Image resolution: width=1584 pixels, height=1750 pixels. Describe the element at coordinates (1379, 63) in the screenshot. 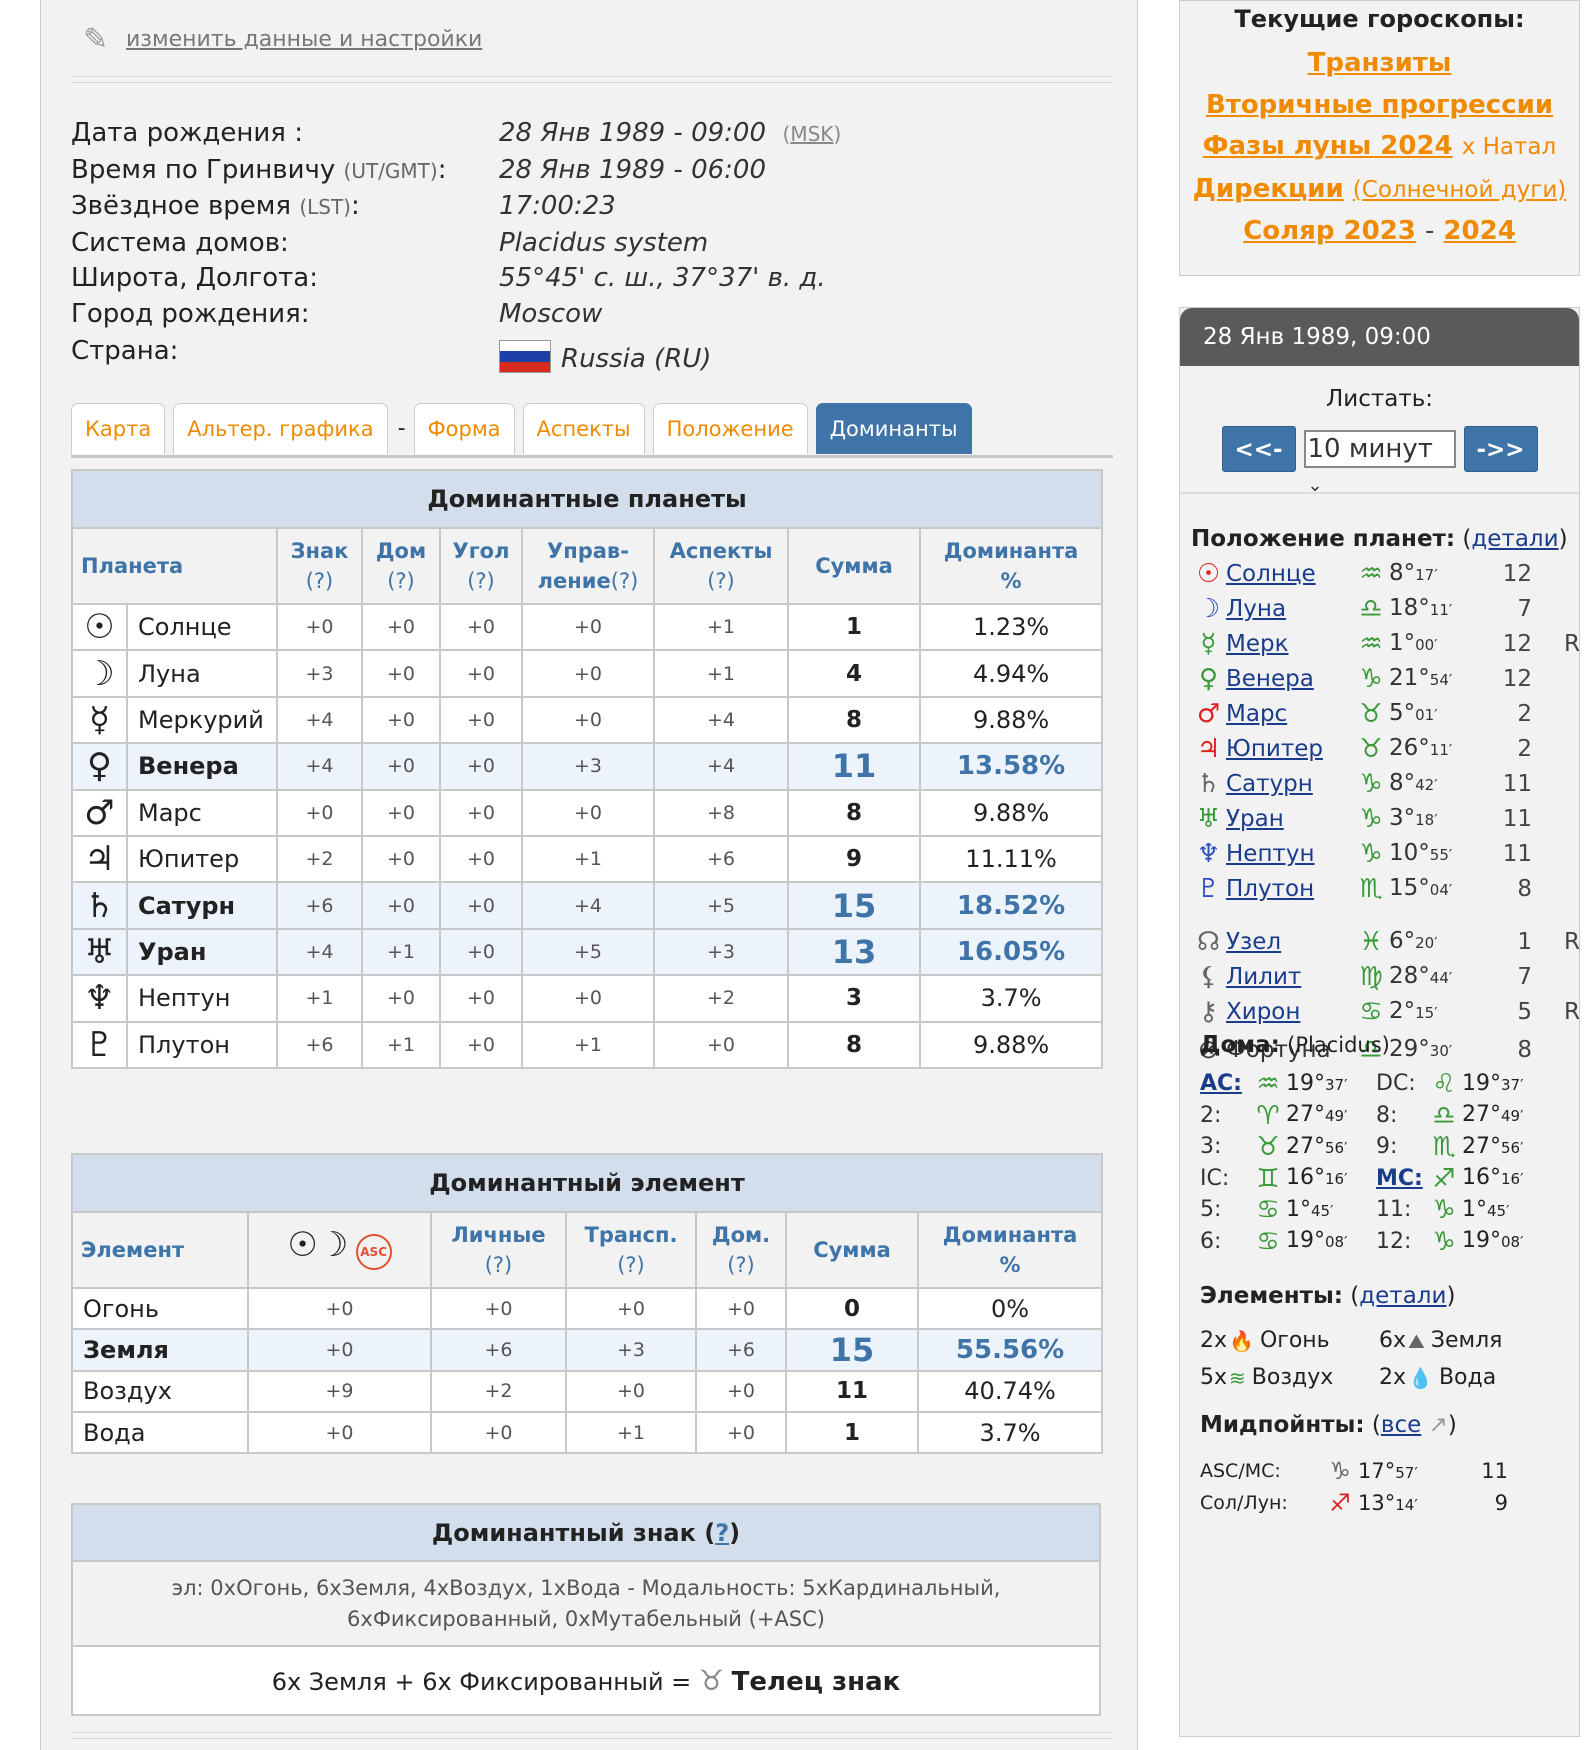

I see `transits-link: Транзиты` at that location.